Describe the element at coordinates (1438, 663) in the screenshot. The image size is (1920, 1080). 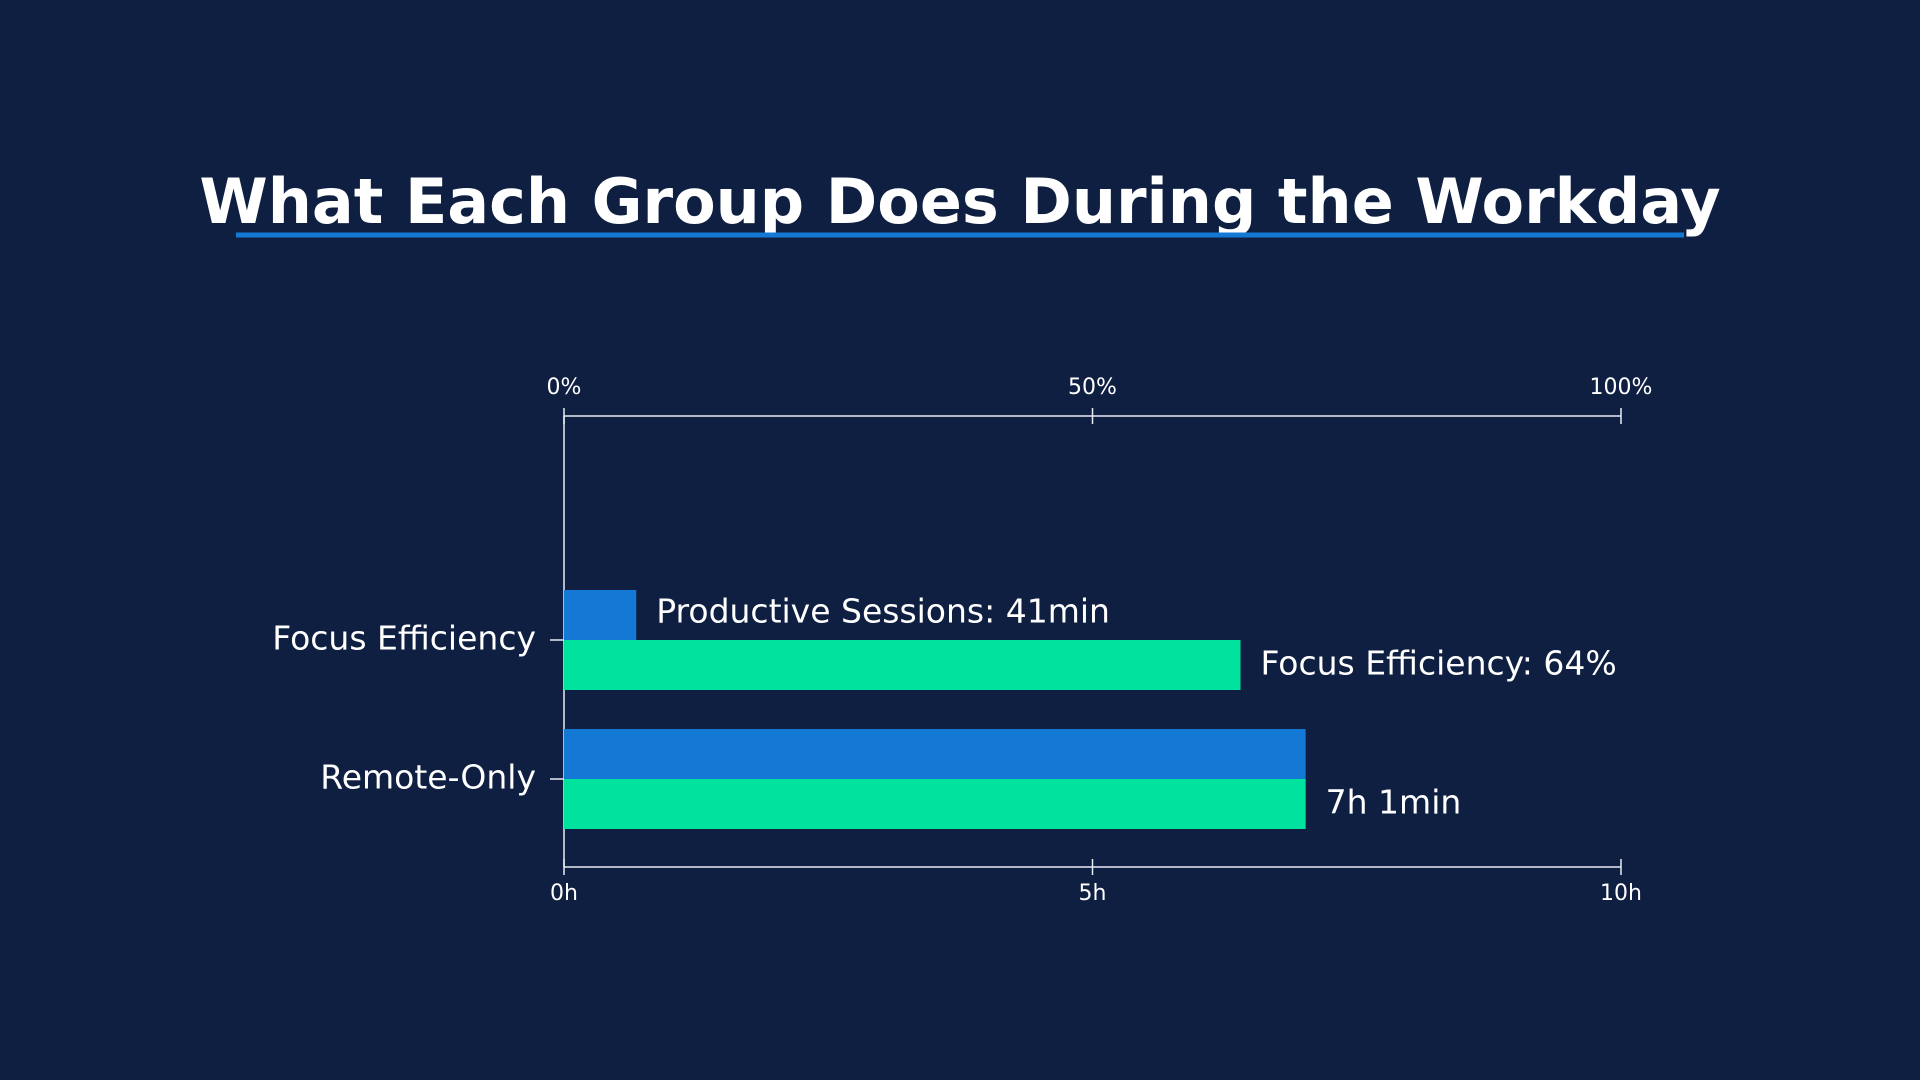
I see `value-label: Focus Efficiency: 64%` at that location.